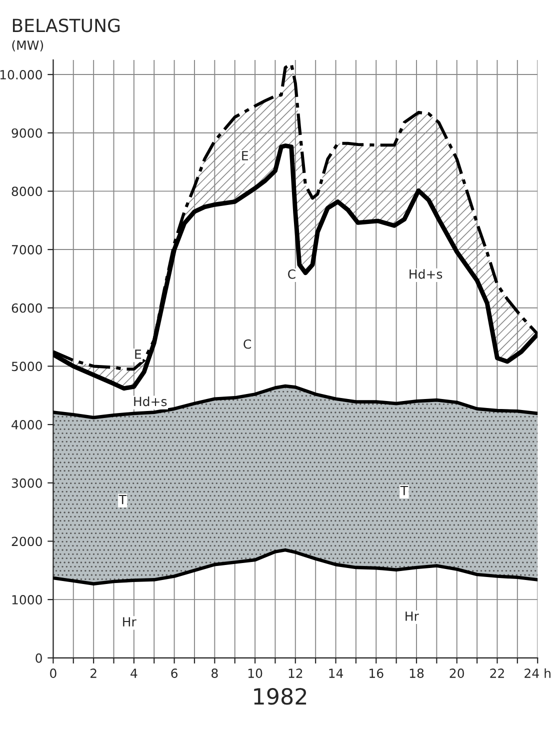 Image resolution: width=560 pixels, height=731 pixels. I want to click on x-tick-label: 6, so click(174, 673).